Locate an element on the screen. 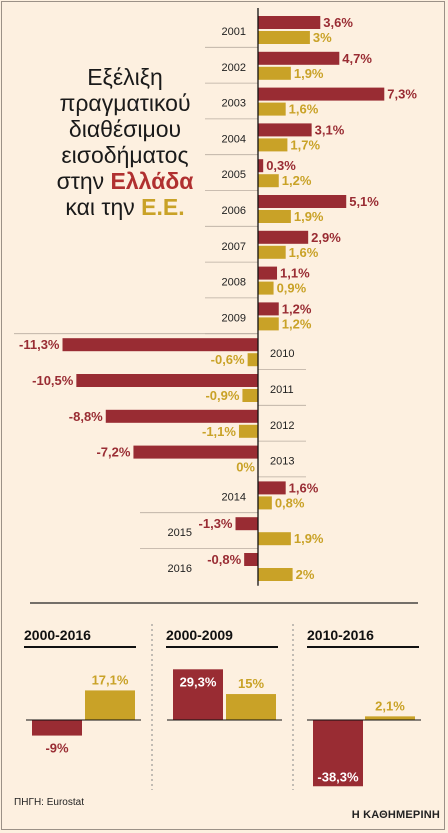 The height and width of the screenshot is (833, 448). year-label-2014: 2014 is located at coordinates (234, 497).